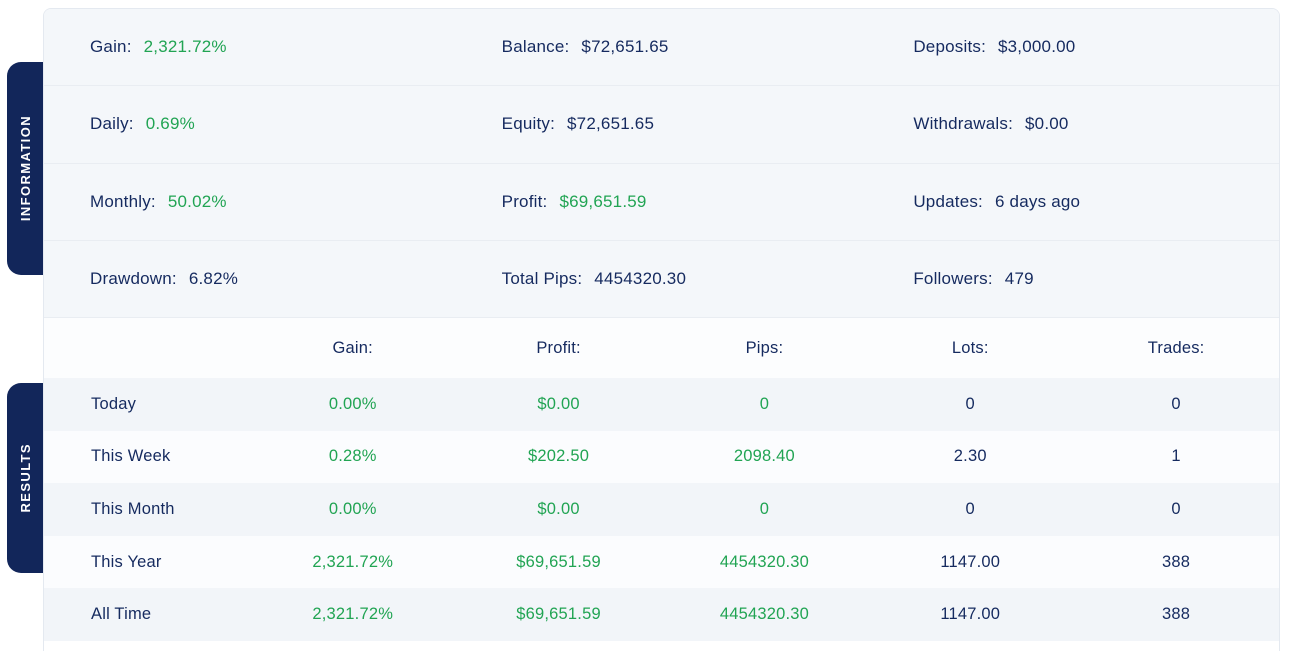 The height and width of the screenshot is (651, 1294). Describe the element at coordinates (970, 456) in the screenshot. I see `cell-lots: 2.30` at that location.